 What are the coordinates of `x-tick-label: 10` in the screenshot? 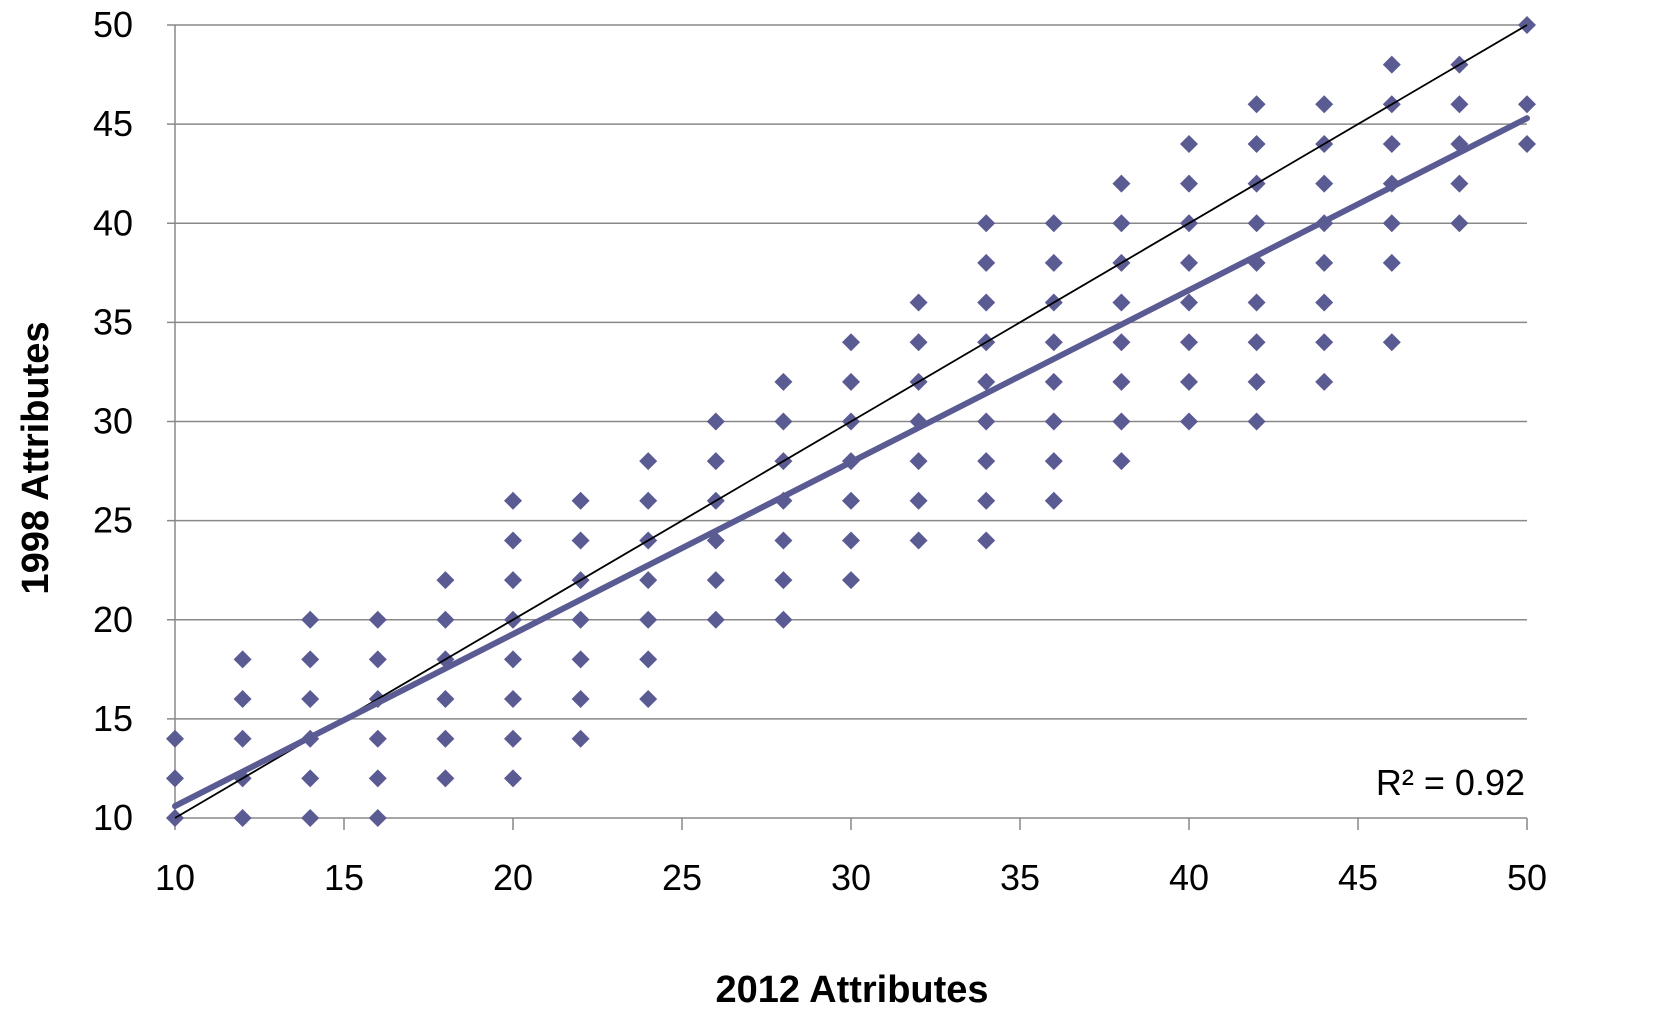 It's located at (175, 877).